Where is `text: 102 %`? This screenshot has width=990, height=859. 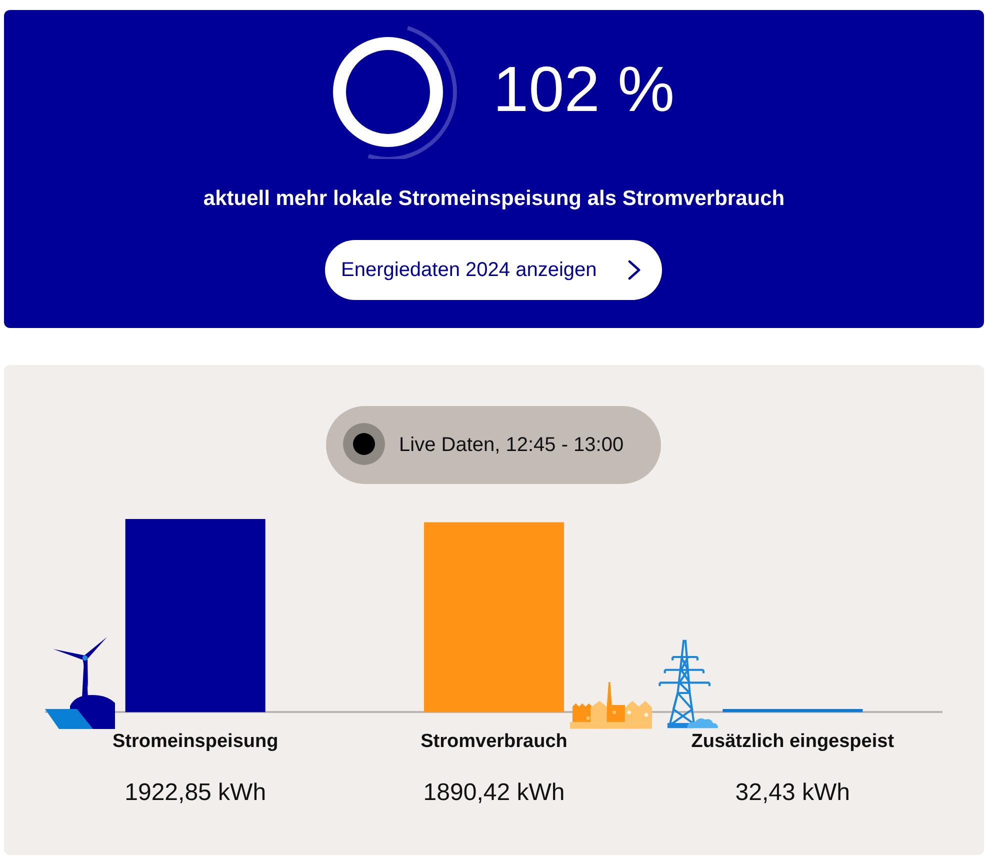 text: 102 % is located at coordinates (583, 89).